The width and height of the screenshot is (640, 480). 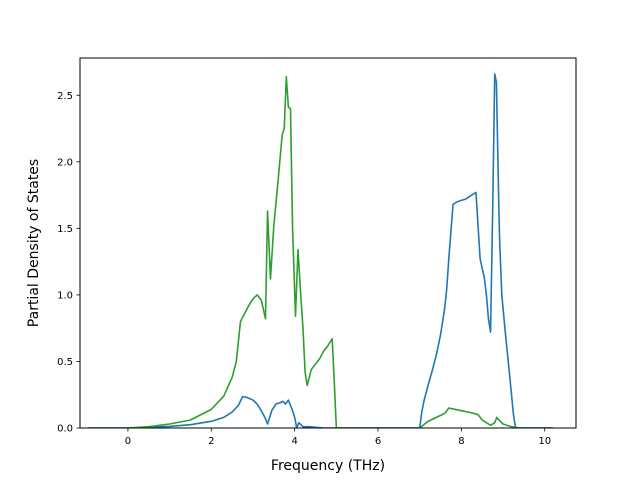 I want to click on y-tick-label: 2.0, so click(x=65, y=162).